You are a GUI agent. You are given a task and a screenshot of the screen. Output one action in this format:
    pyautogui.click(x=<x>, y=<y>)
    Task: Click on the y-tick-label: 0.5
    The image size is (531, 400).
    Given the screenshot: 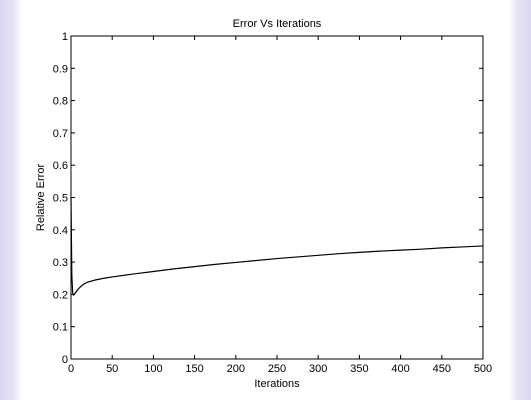 What is the action you would take?
    pyautogui.click(x=60, y=199)
    